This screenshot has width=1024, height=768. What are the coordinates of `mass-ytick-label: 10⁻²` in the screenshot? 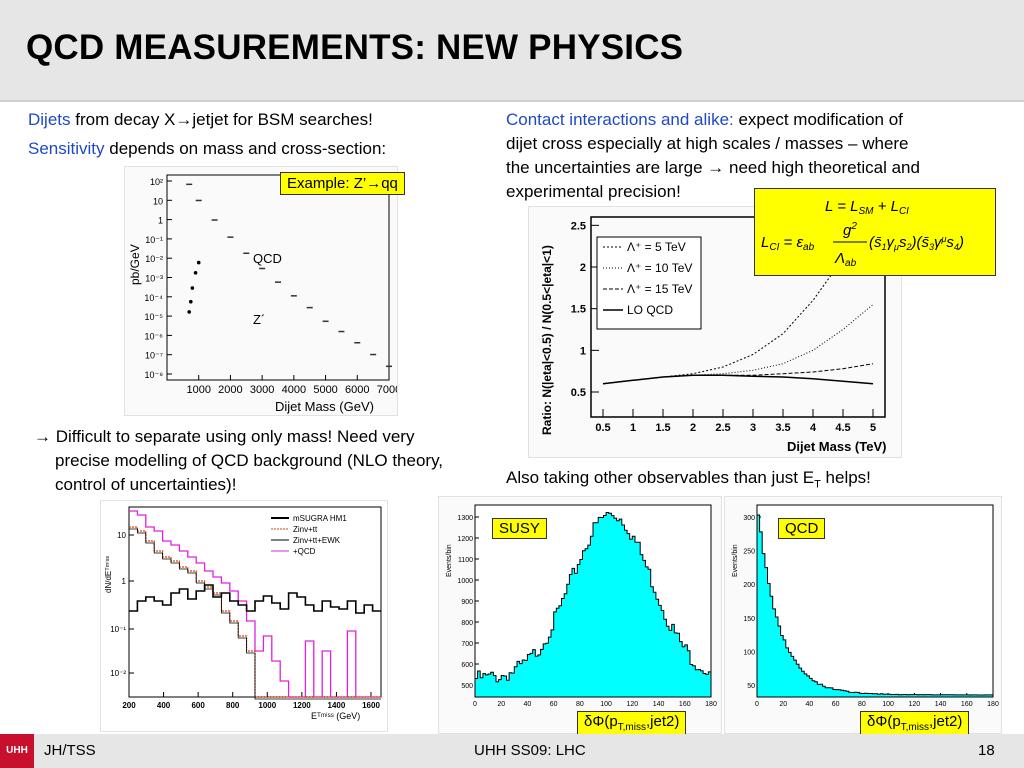 It's located at (154, 259).